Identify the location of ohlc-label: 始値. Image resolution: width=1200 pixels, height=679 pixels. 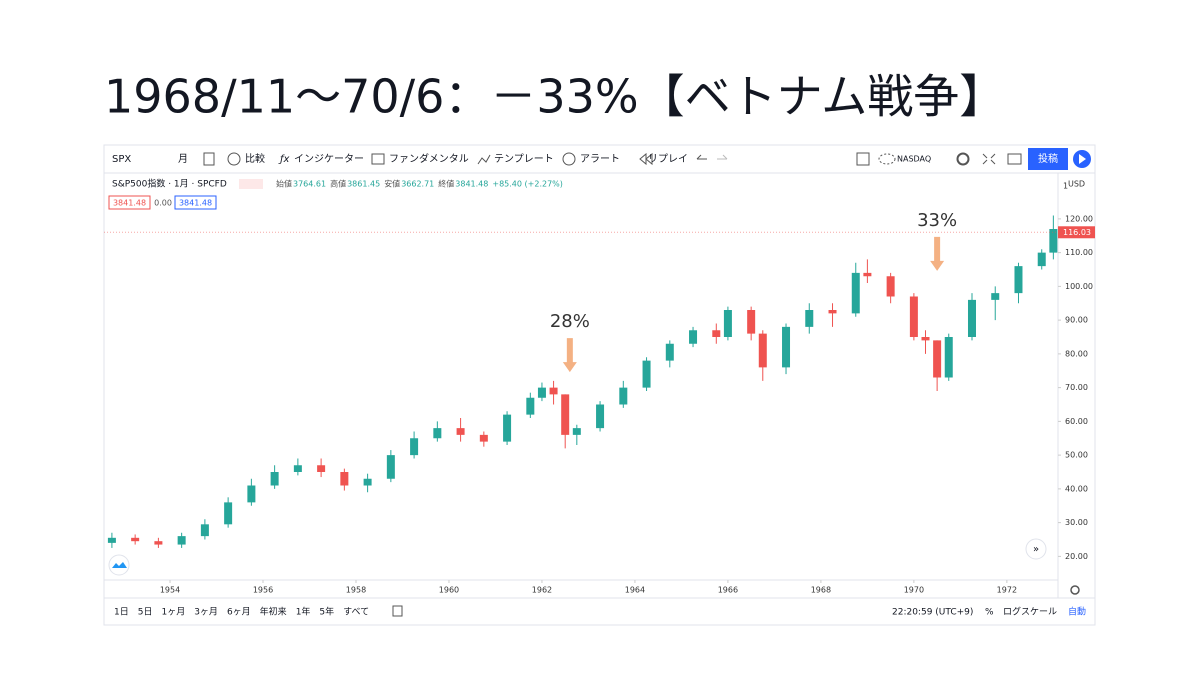
(284, 184).